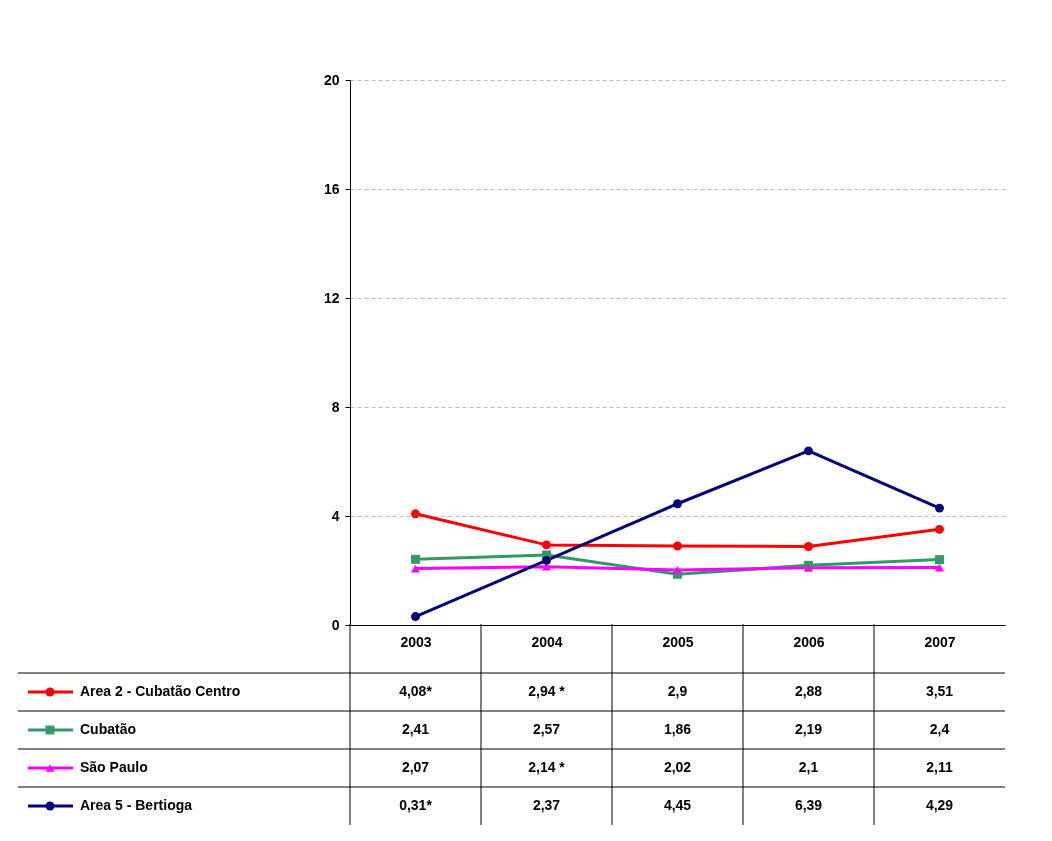 Image resolution: width=1052 pixels, height=841 pixels. I want to click on data-label: 2,11, so click(939, 767).